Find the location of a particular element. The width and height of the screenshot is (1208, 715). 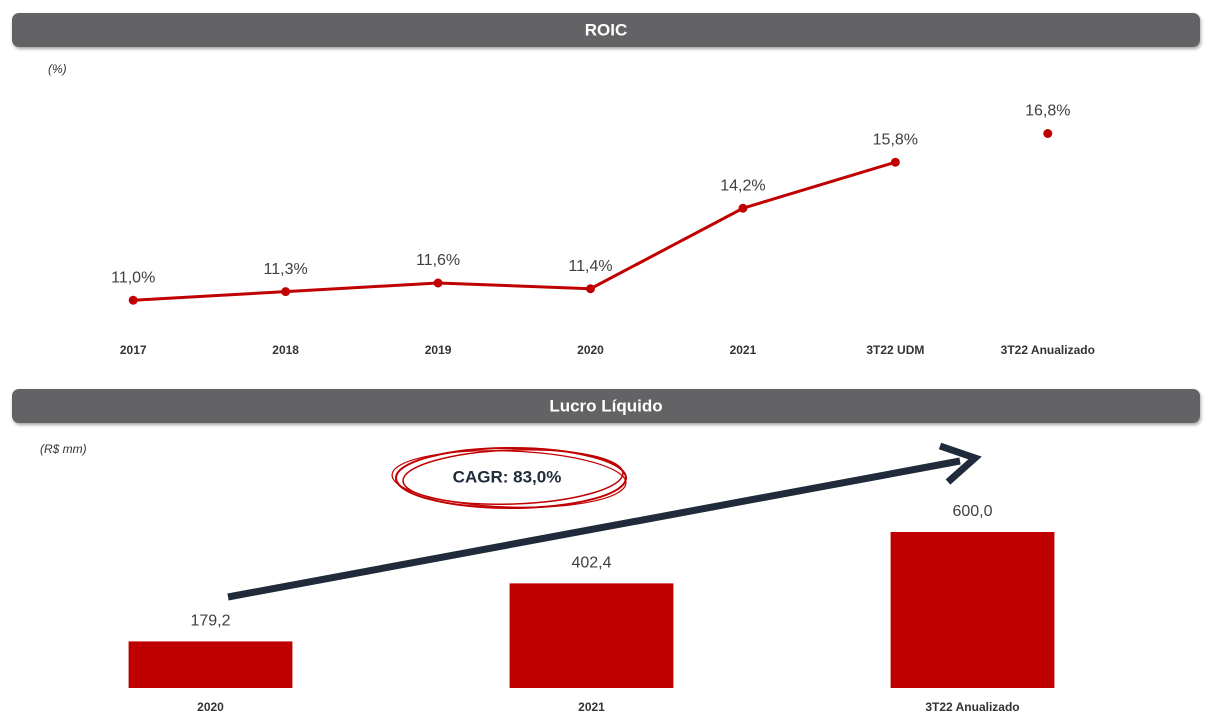

arrow-head is located at coordinates (960, 463).